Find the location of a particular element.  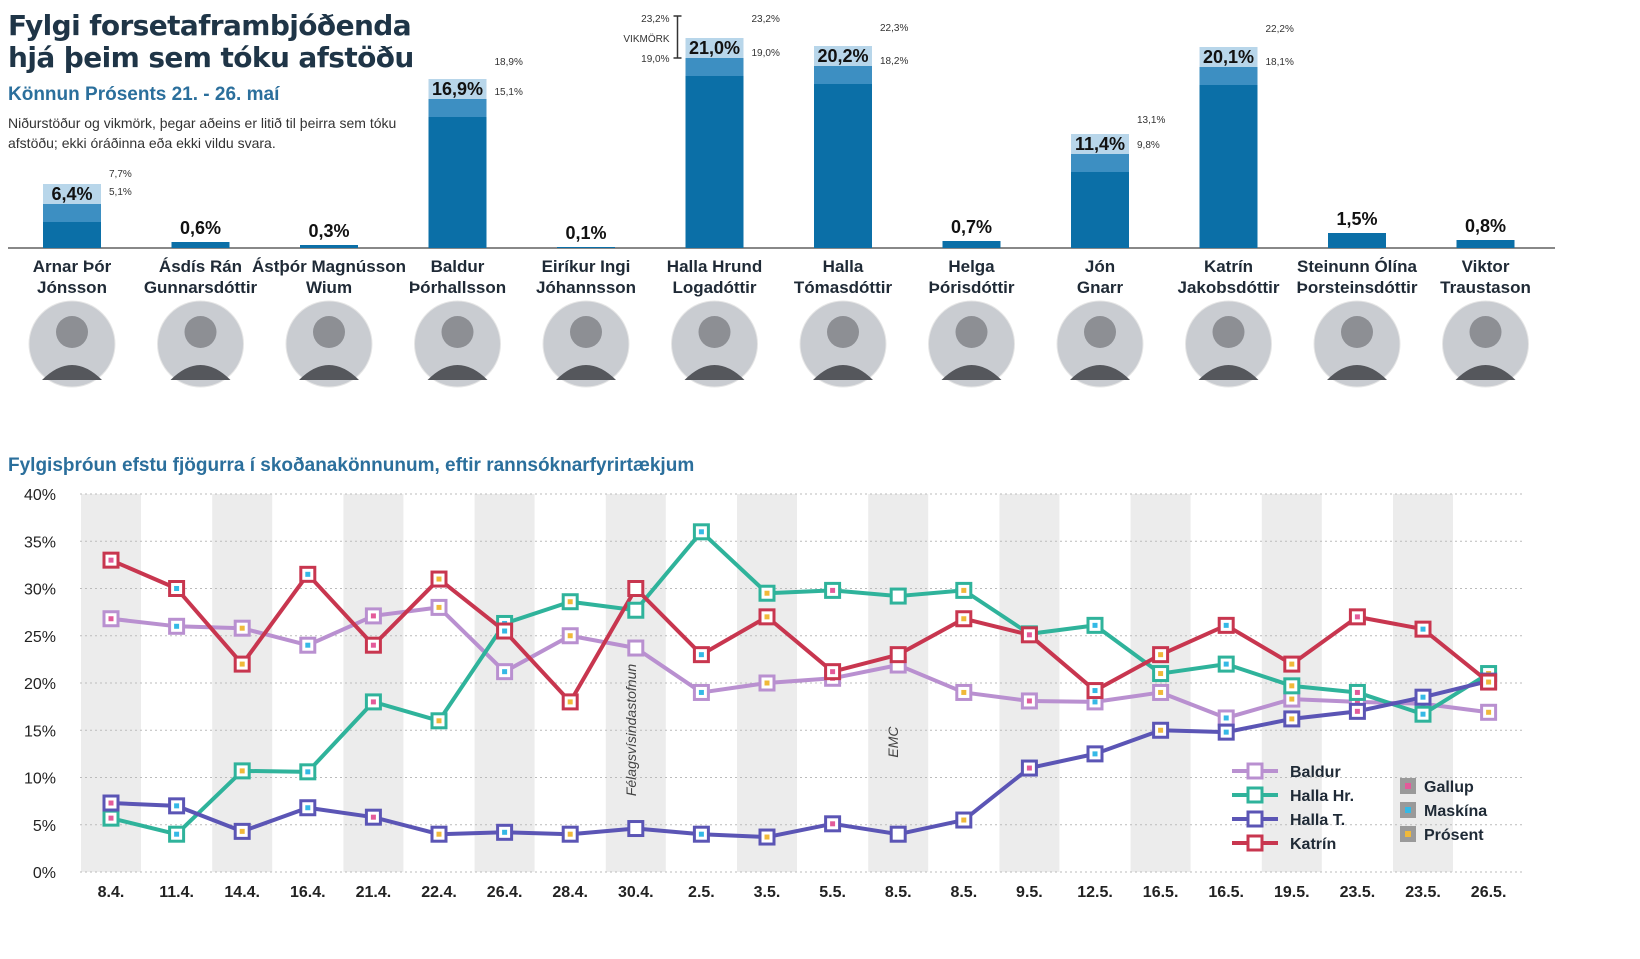

x-tick-label: 9.5. is located at coordinates (1029, 892).